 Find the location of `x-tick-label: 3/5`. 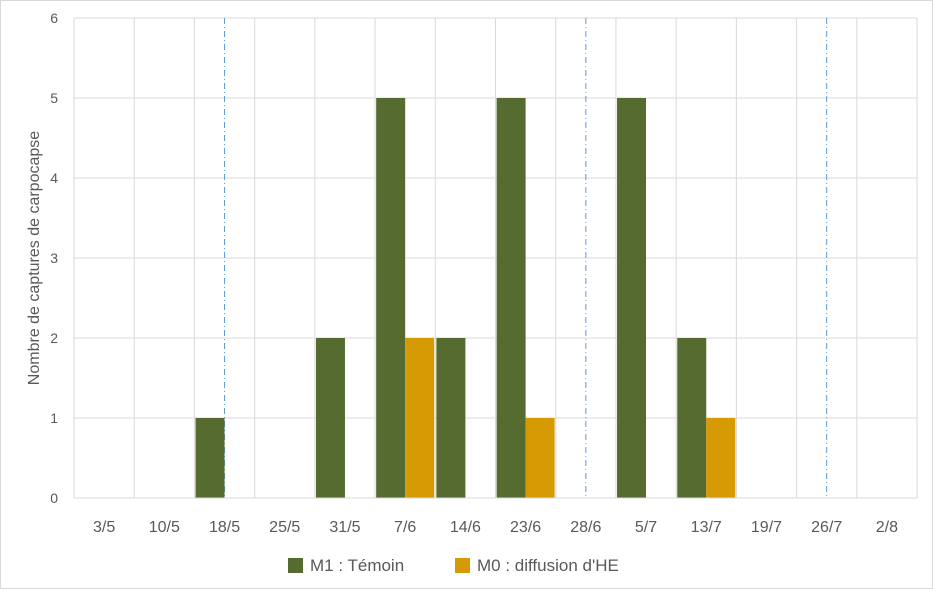

x-tick-label: 3/5 is located at coordinates (104, 527).